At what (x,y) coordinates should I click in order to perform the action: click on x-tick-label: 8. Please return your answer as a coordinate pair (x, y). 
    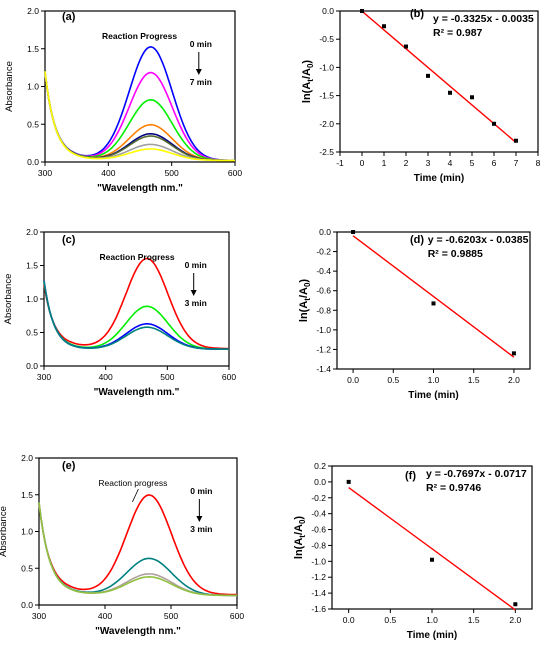
    Looking at the image, I should click on (538, 163).